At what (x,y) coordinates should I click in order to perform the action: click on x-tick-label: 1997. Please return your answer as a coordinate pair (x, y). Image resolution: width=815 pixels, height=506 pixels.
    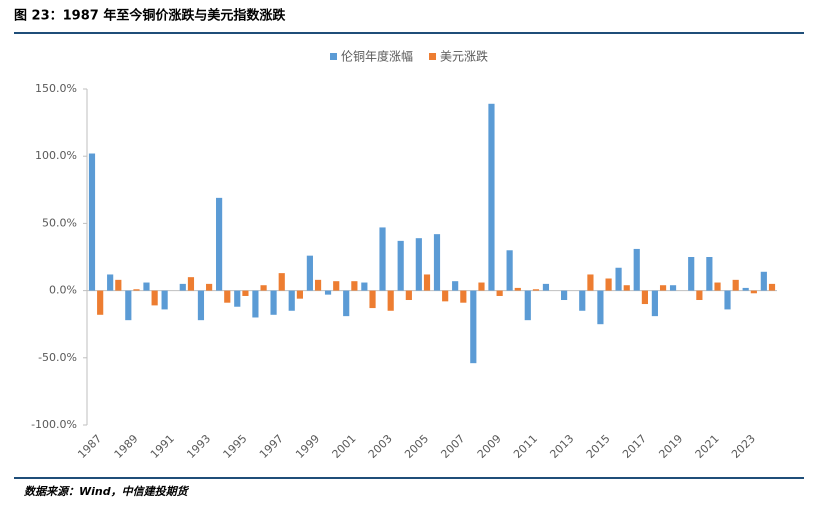
    Looking at the image, I should click on (271, 446).